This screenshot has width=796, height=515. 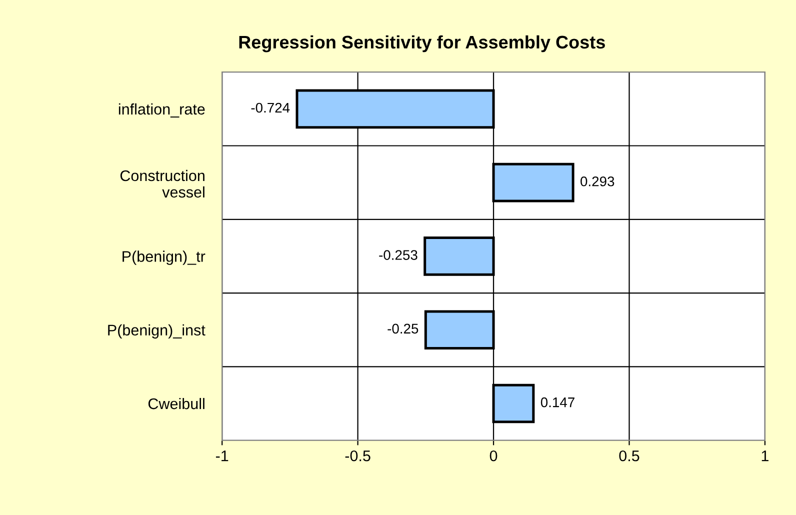 I want to click on data-label: -0.724, so click(x=270, y=107).